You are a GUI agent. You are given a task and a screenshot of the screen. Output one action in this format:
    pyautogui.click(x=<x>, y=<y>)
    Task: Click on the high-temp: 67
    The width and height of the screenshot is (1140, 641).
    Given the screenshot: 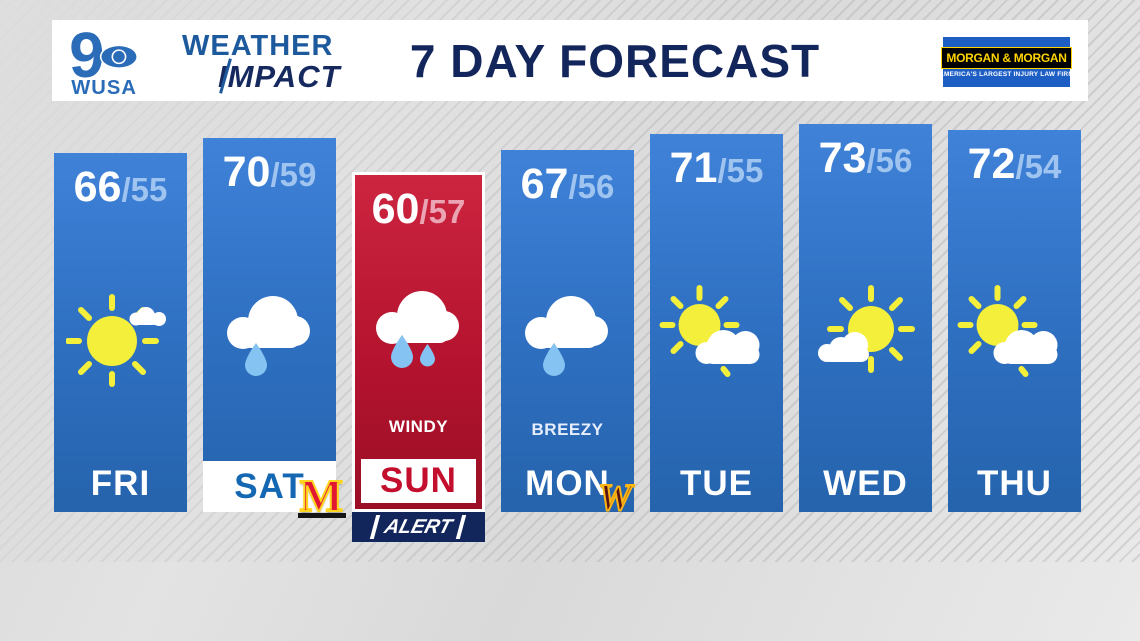 What is the action you would take?
    pyautogui.click(x=544, y=184)
    